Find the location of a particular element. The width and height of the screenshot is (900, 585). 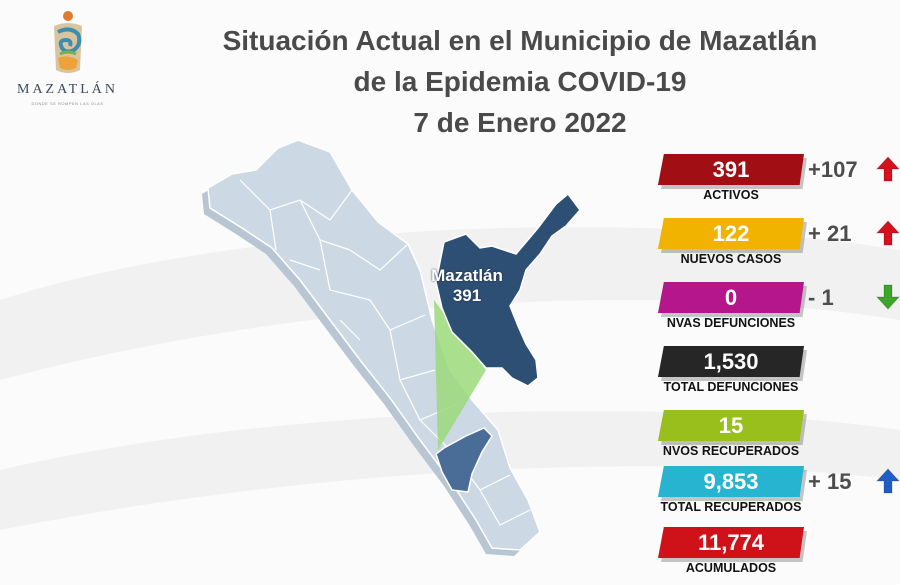

stat-row: 11,774 ACUMULADOS is located at coordinates (775, 555).